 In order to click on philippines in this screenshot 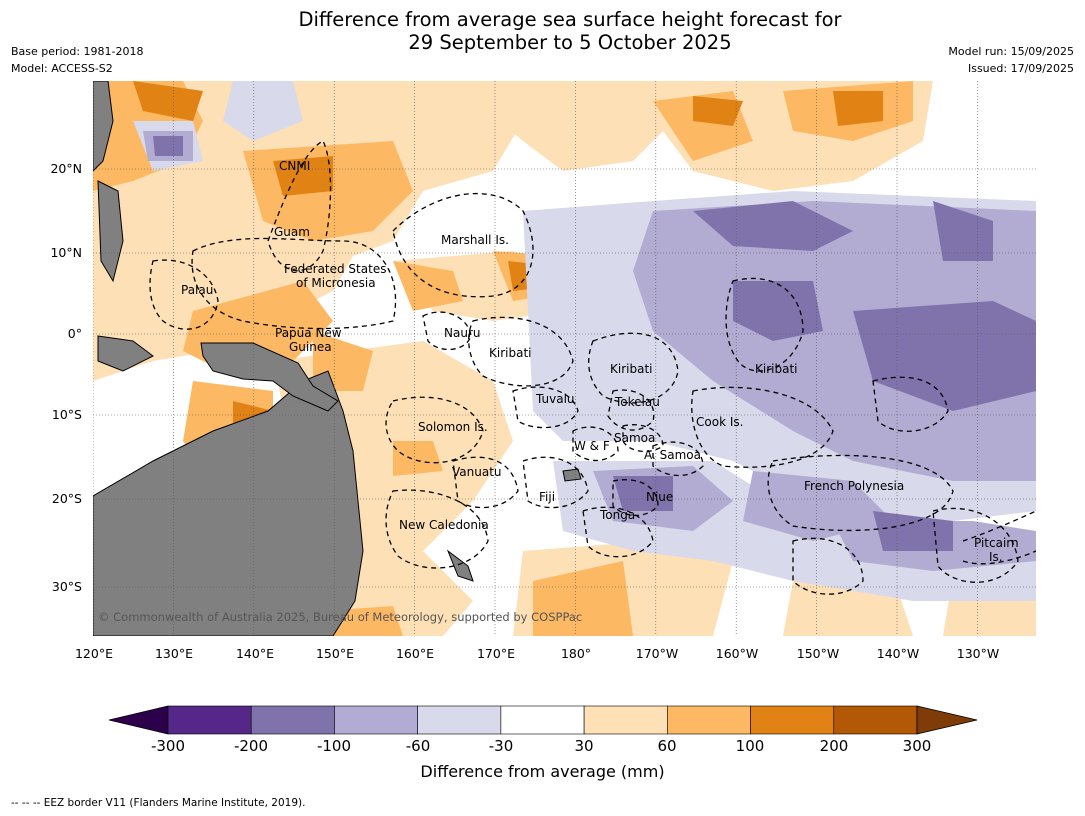, I will do `click(110, 231)`.